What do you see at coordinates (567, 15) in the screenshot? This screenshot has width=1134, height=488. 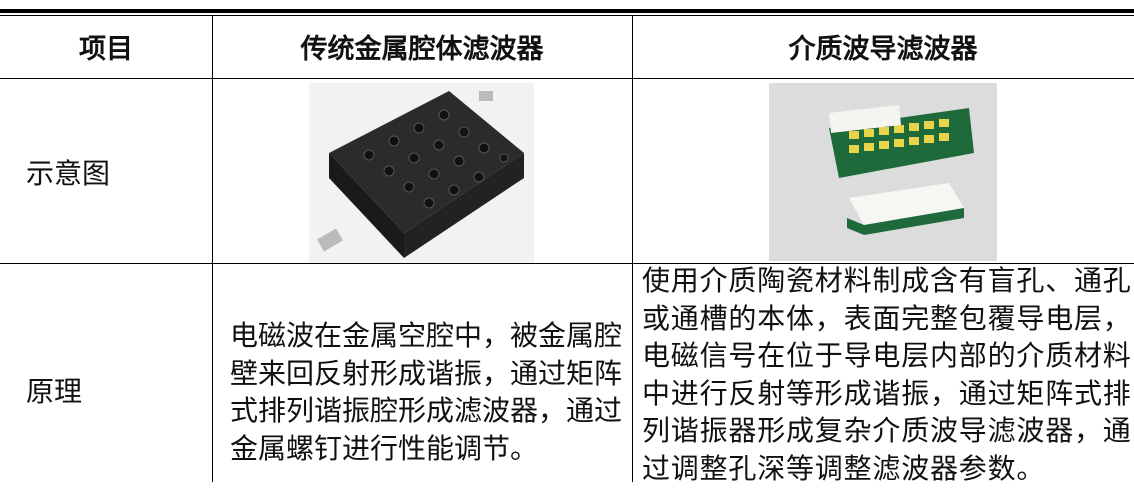 I see `top-rule-thin` at bounding box center [567, 15].